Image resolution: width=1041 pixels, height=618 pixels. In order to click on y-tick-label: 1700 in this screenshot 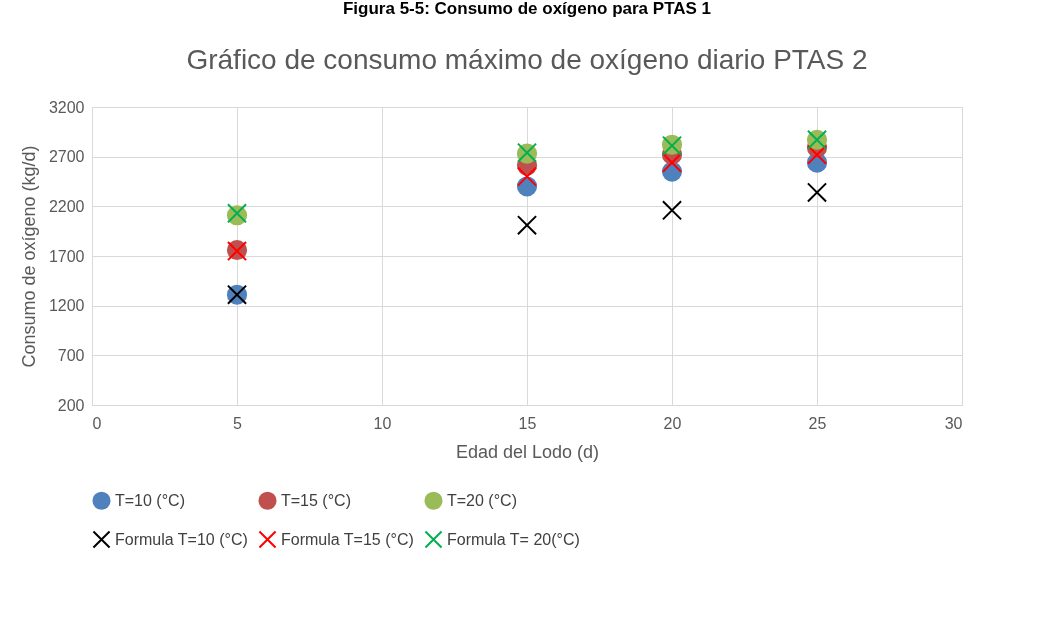, I will do `click(66, 256)`.